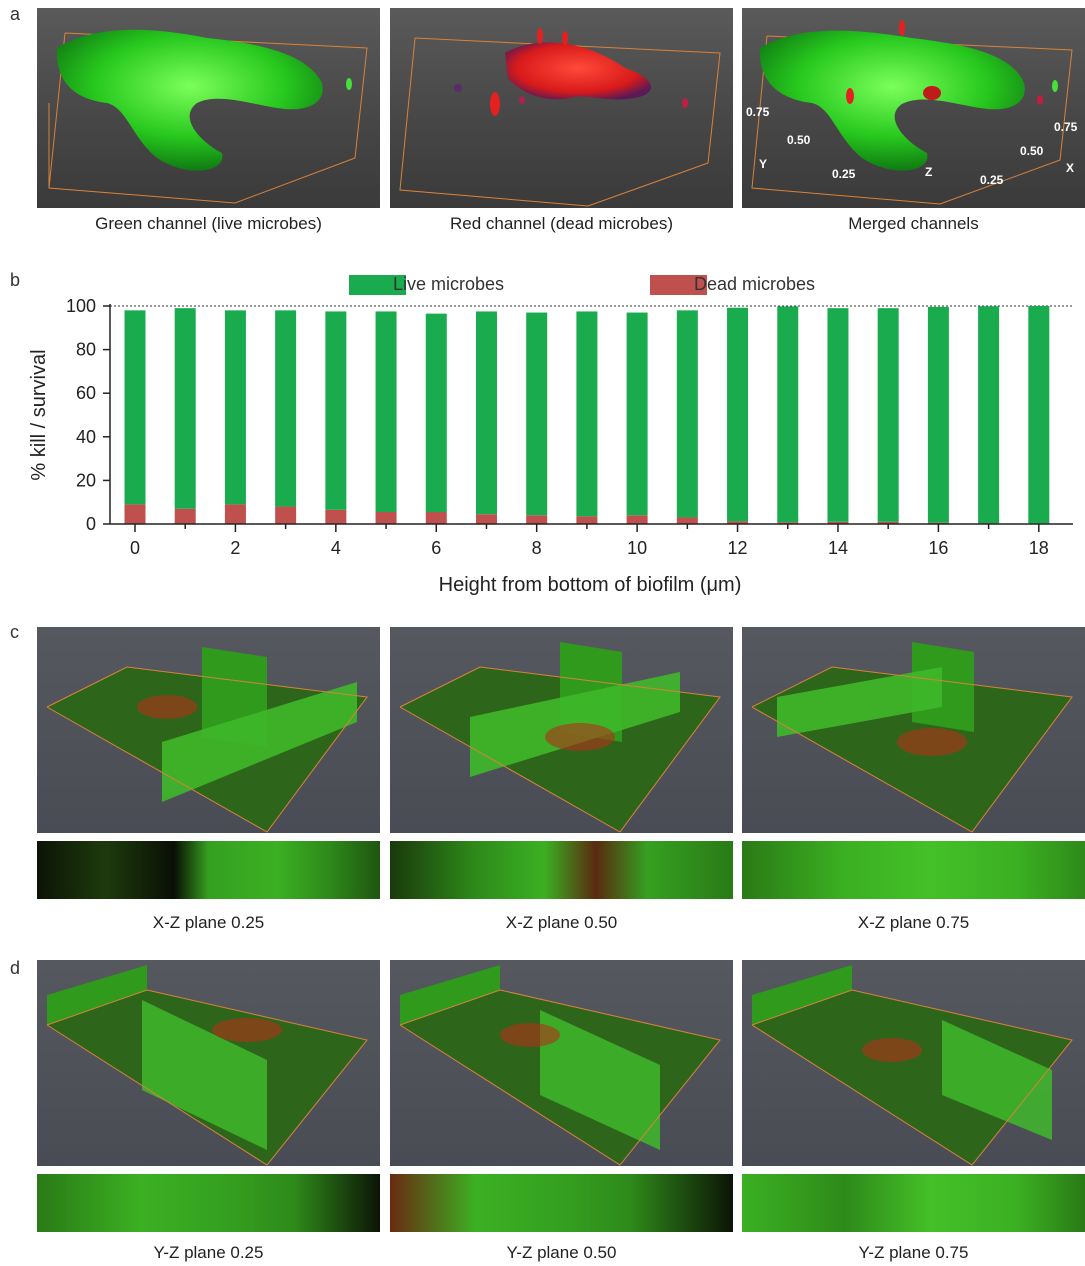  What do you see at coordinates (561, 922) in the screenshot?
I see `caption-xz-050: X-Z plane 0.50` at bounding box center [561, 922].